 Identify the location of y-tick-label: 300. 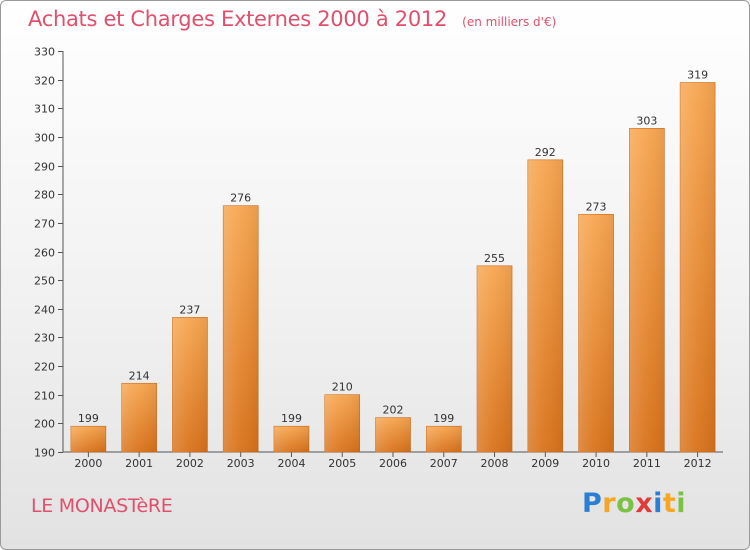
(44, 138).